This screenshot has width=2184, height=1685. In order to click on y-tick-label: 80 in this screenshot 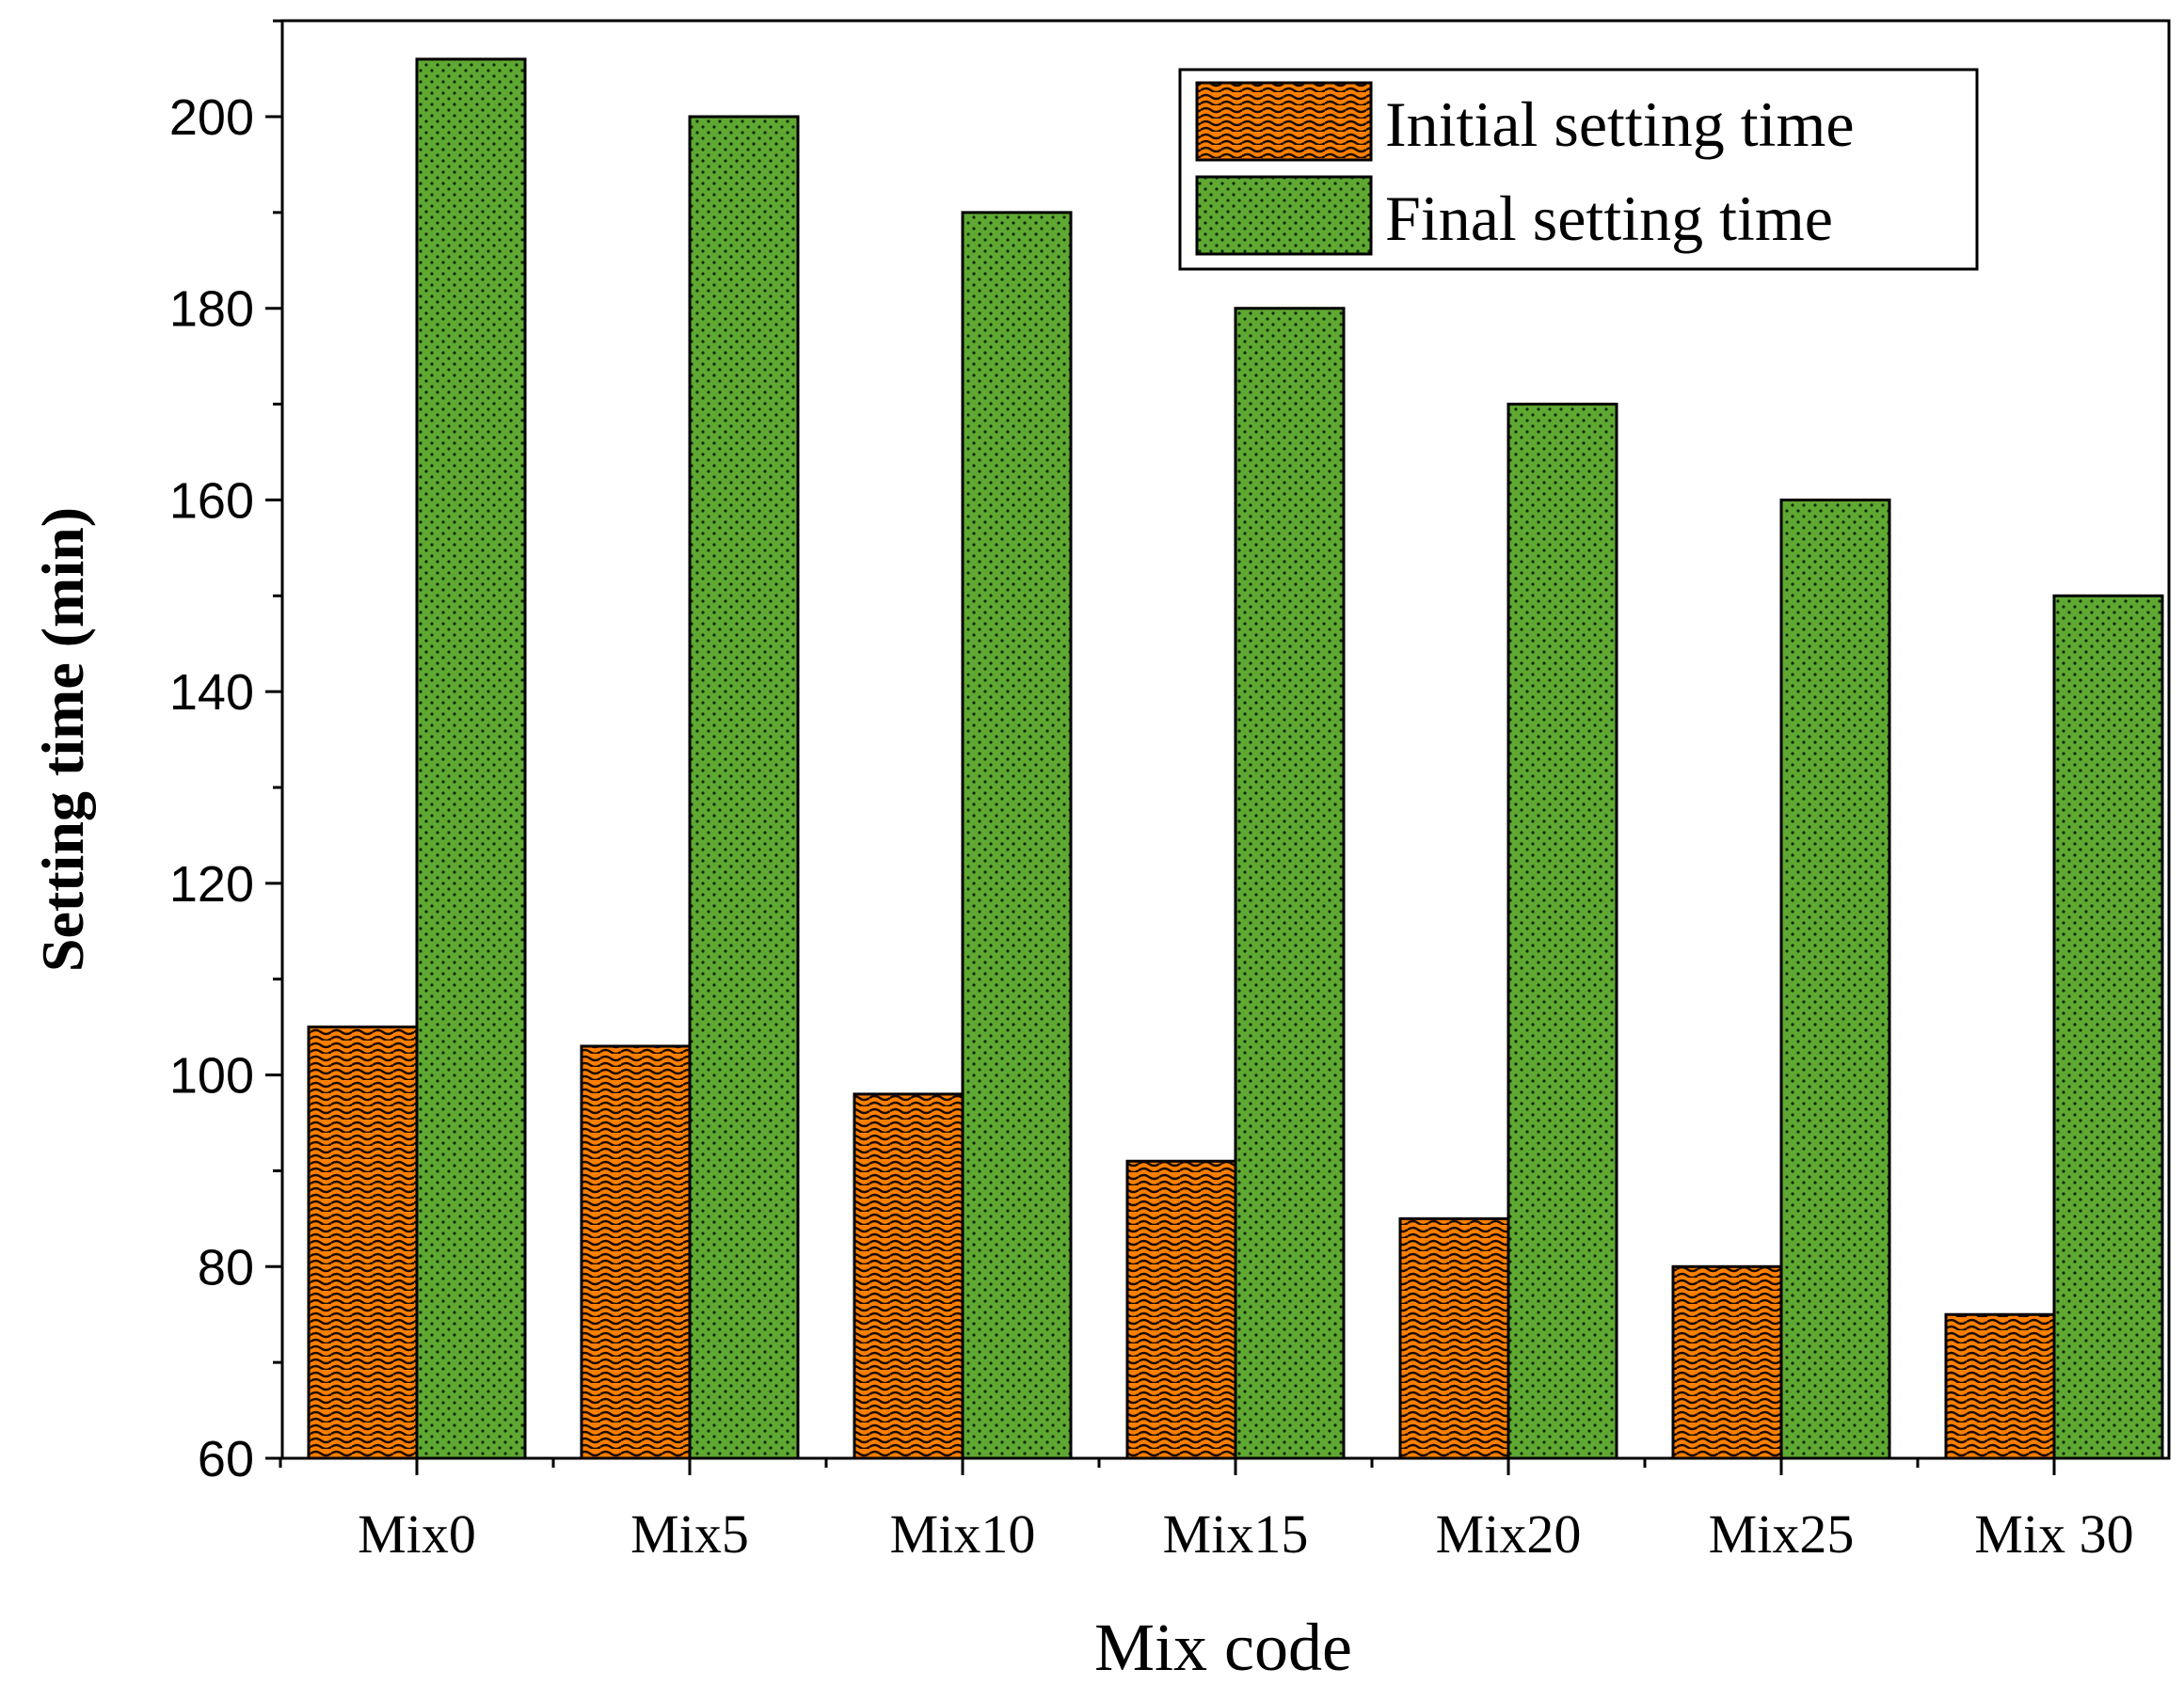, I will do `click(226, 1267)`.